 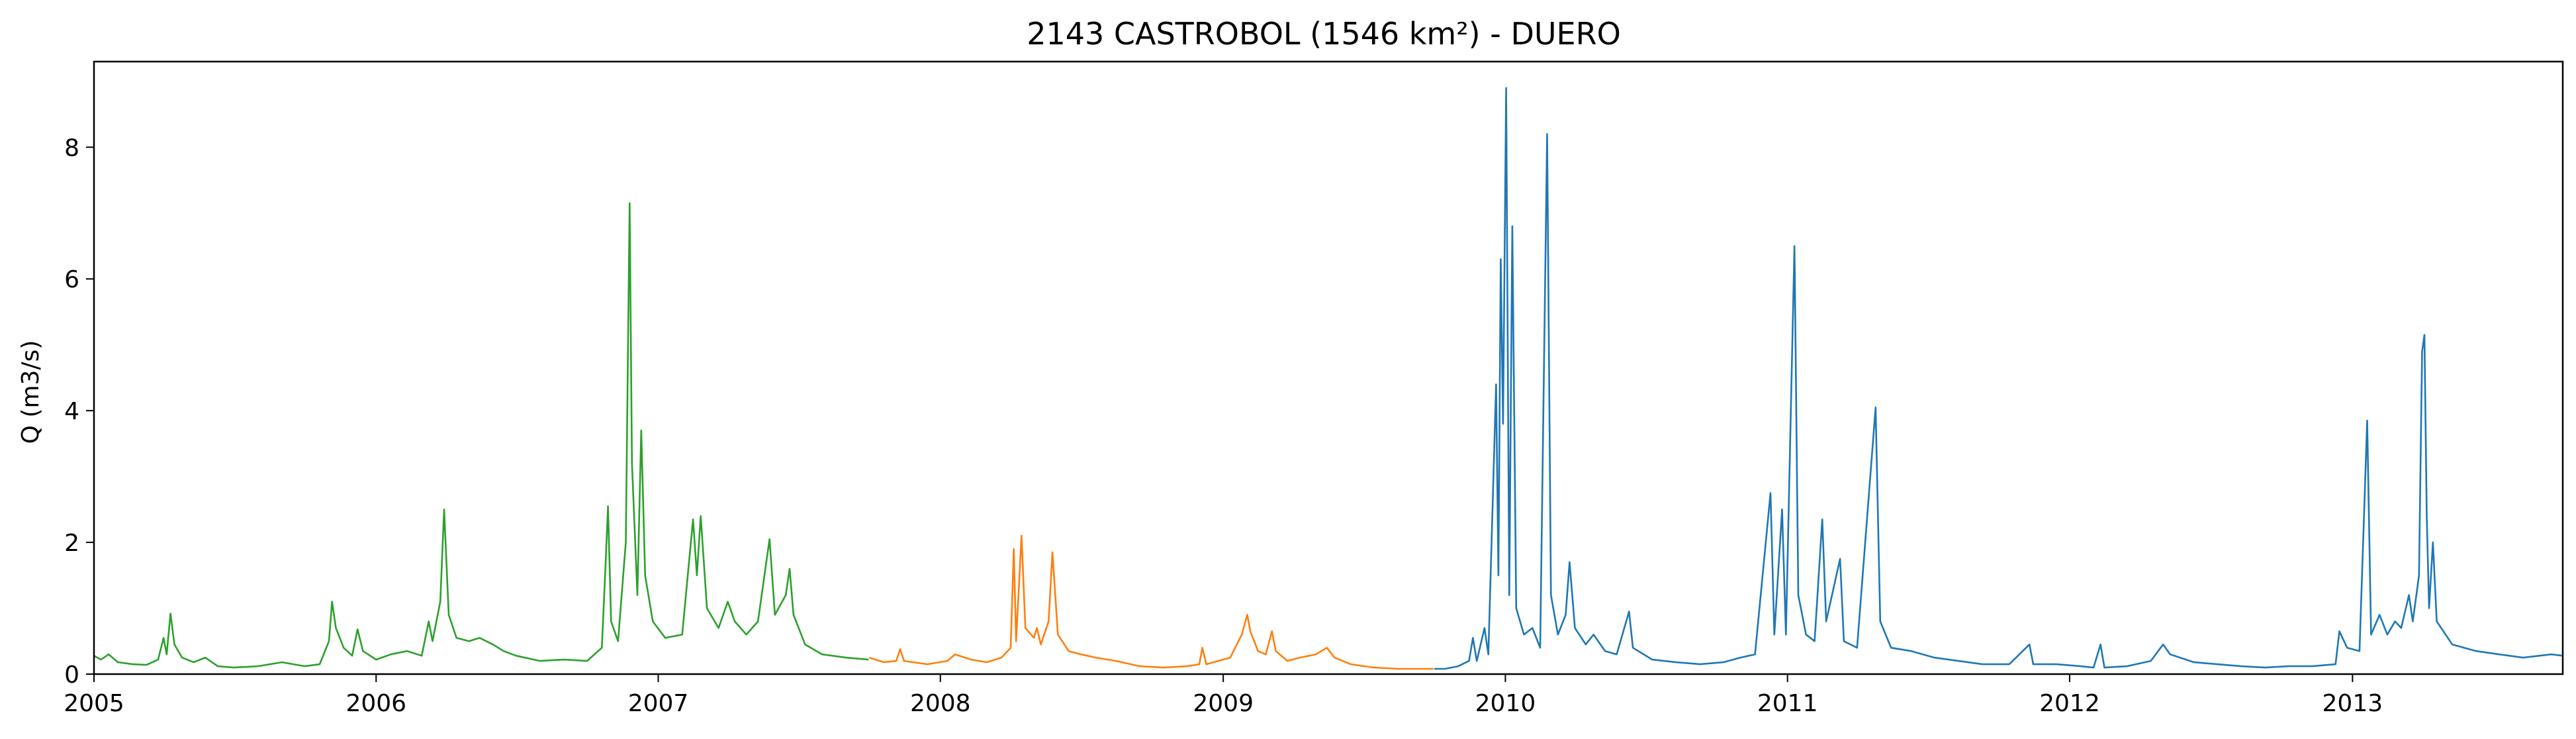 I want to click on x-tick-label: 2005, so click(x=94, y=703).